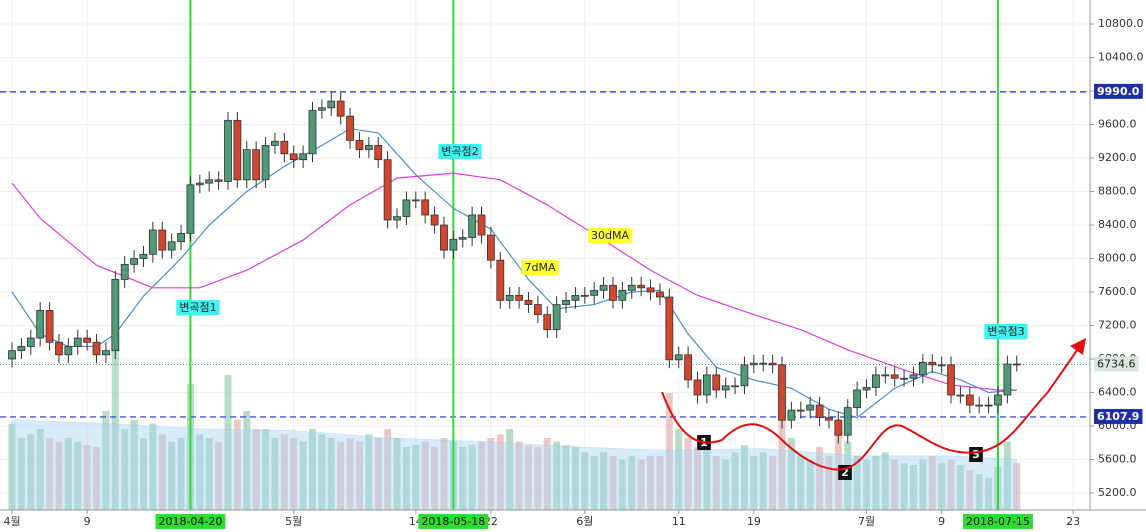 The height and width of the screenshot is (532, 1146). What do you see at coordinates (1073, 521) in the screenshot?
I see `x-tick-label: 23` at bounding box center [1073, 521].